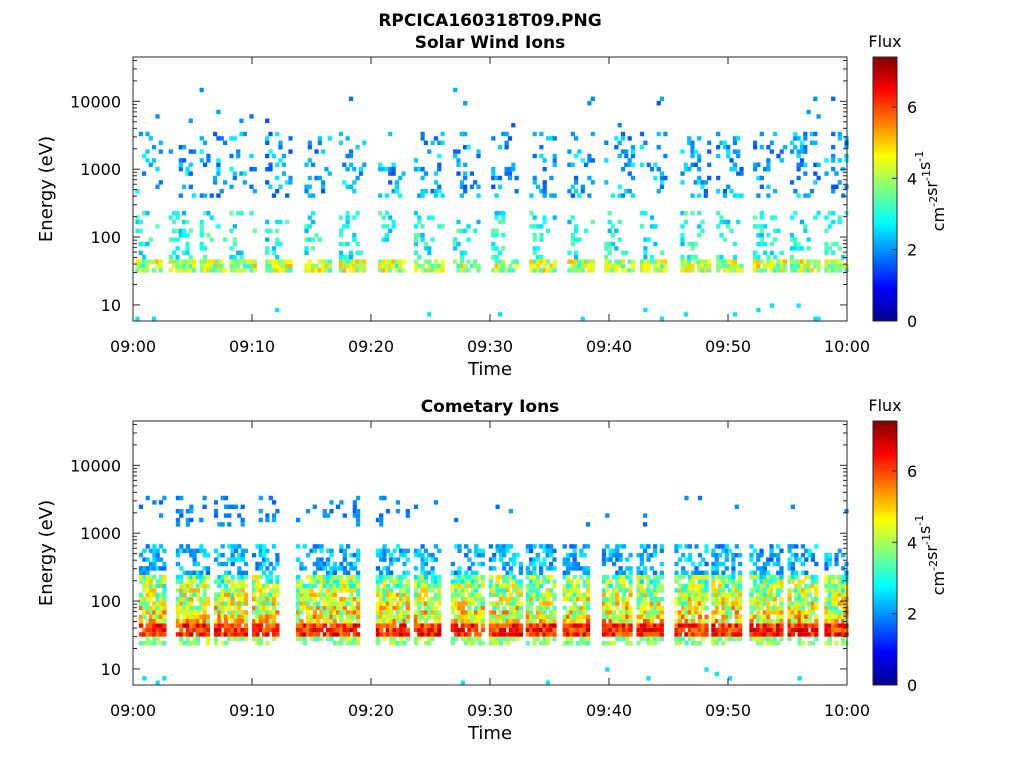 The width and height of the screenshot is (1024, 768). I want to click on y-tick-label: 10000, so click(95, 465).